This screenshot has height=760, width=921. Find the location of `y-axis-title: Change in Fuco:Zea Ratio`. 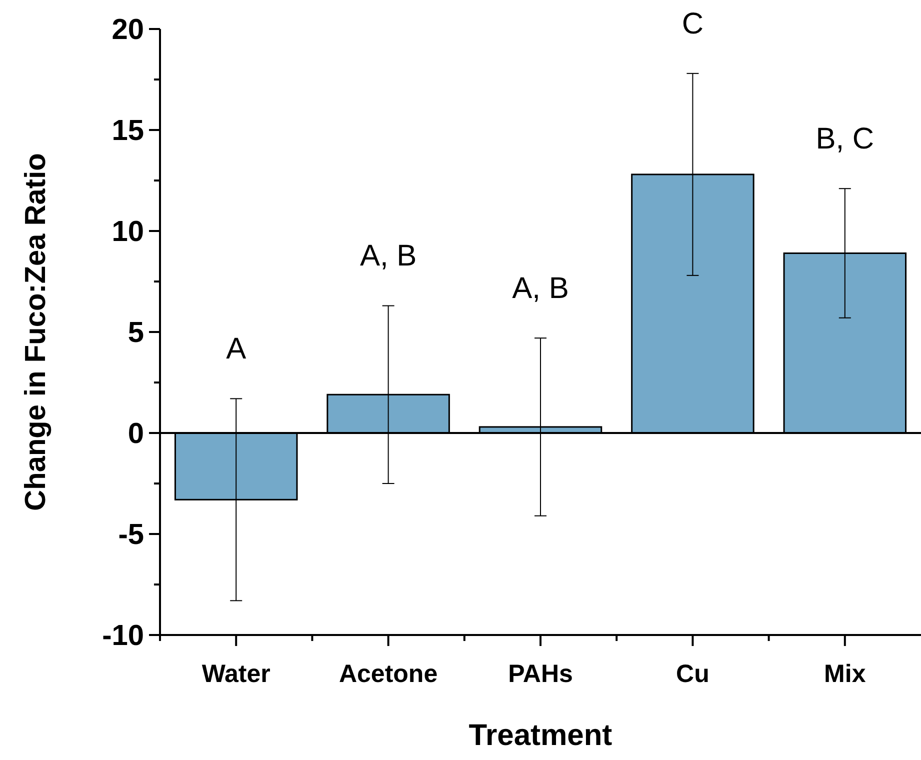

y-axis-title: Change in Fuco:Zea Ratio is located at coordinates (36, 332).